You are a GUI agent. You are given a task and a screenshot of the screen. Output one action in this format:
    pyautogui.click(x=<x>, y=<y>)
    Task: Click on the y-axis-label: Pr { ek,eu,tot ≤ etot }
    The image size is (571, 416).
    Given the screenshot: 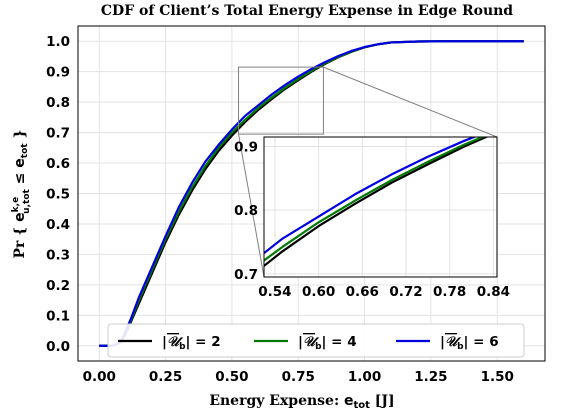 What is the action you would take?
    pyautogui.click(x=21, y=194)
    